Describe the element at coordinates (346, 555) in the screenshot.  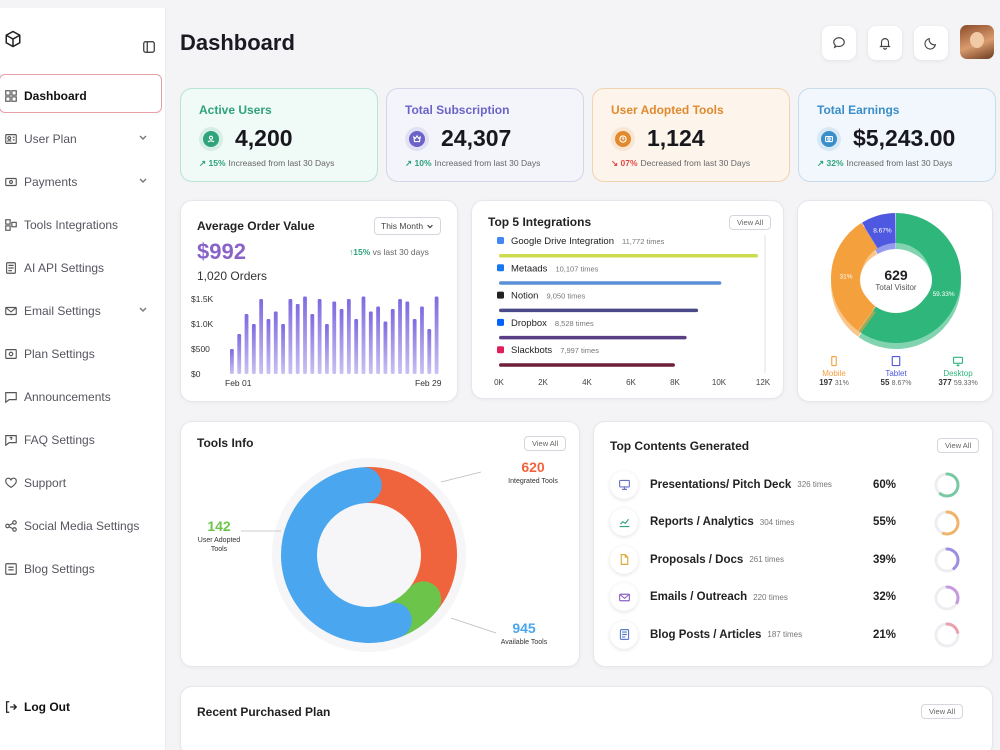
I see `tools-segment-available-tools` at that location.